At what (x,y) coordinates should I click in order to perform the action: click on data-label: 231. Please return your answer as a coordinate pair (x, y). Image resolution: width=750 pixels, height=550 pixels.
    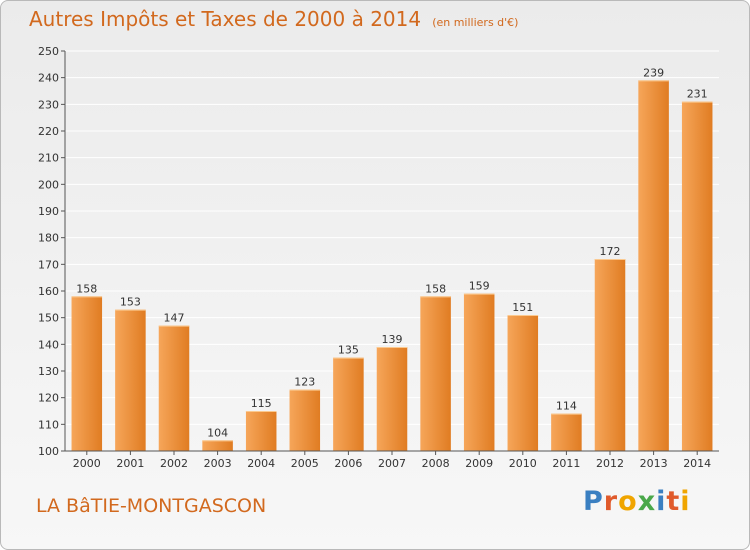
    Looking at the image, I should click on (697, 94).